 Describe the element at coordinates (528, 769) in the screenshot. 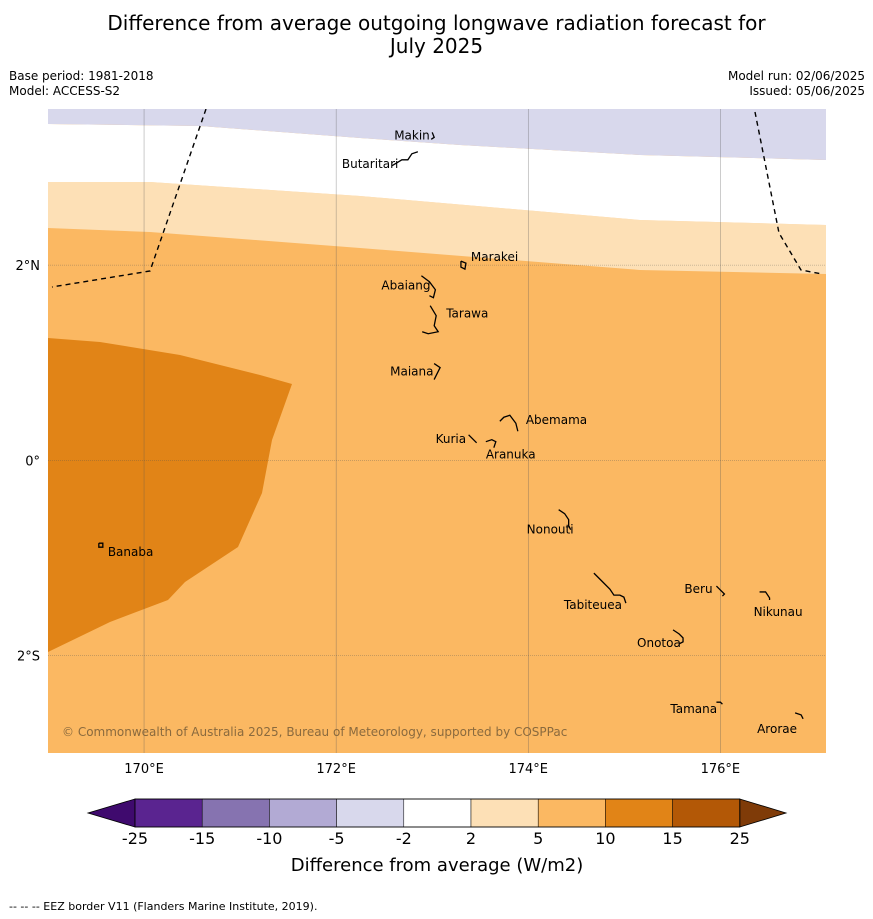

I see `lon-tick-label: 174°E` at that location.